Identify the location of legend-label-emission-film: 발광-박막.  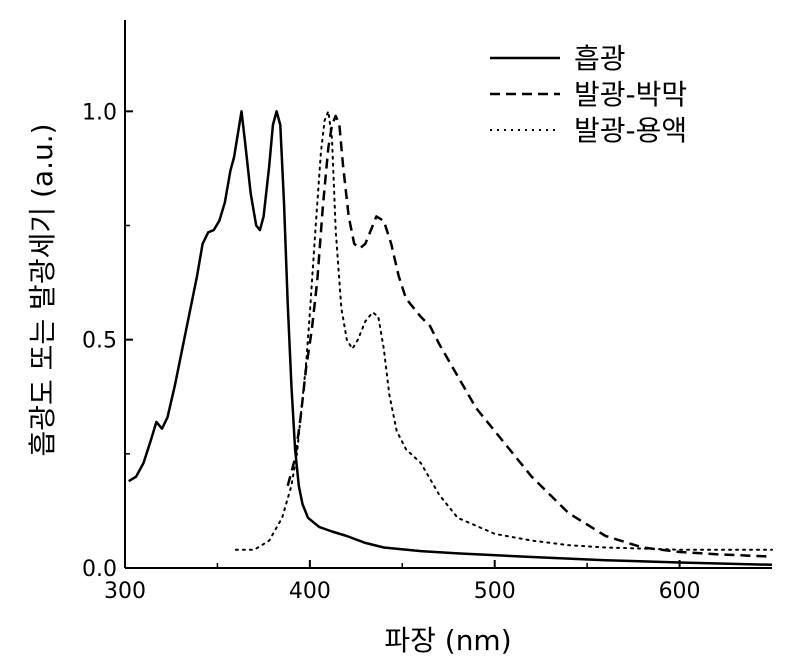
(630, 94).